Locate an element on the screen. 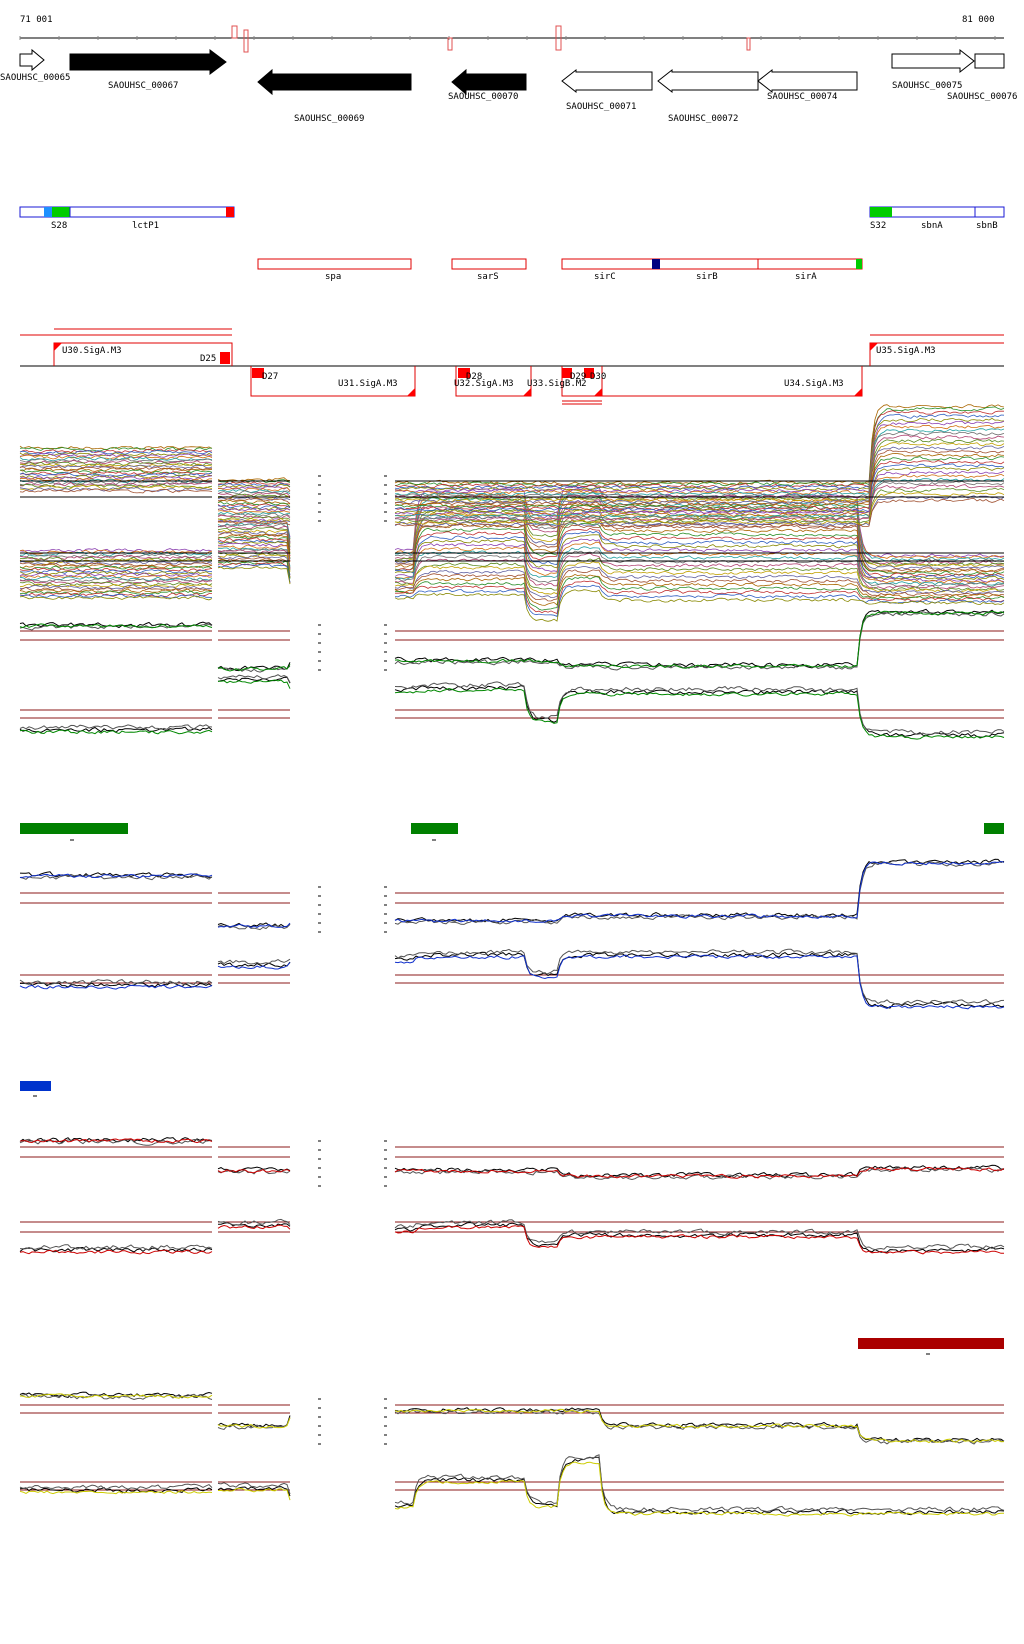  gene-label: SAOUHSC_00075 is located at coordinates (927, 86).